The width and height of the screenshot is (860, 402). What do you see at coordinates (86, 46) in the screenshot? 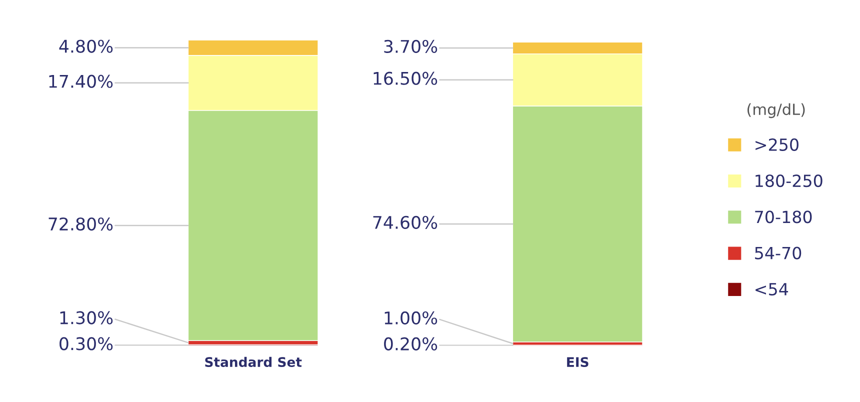
I see `data-label: 4.80%` at bounding box center [86, 46].